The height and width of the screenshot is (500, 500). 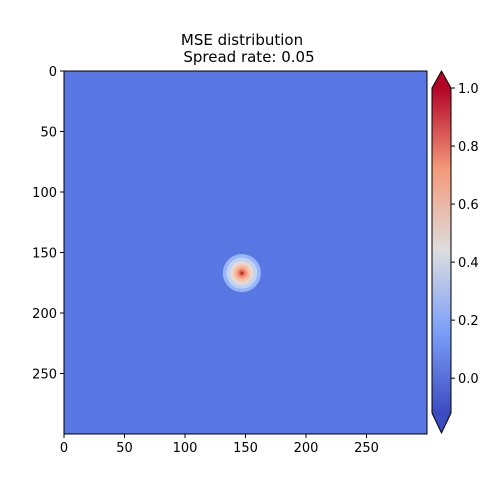 I want to click on colorbar-tick-label: 0.0, so click(x=468, y=379).